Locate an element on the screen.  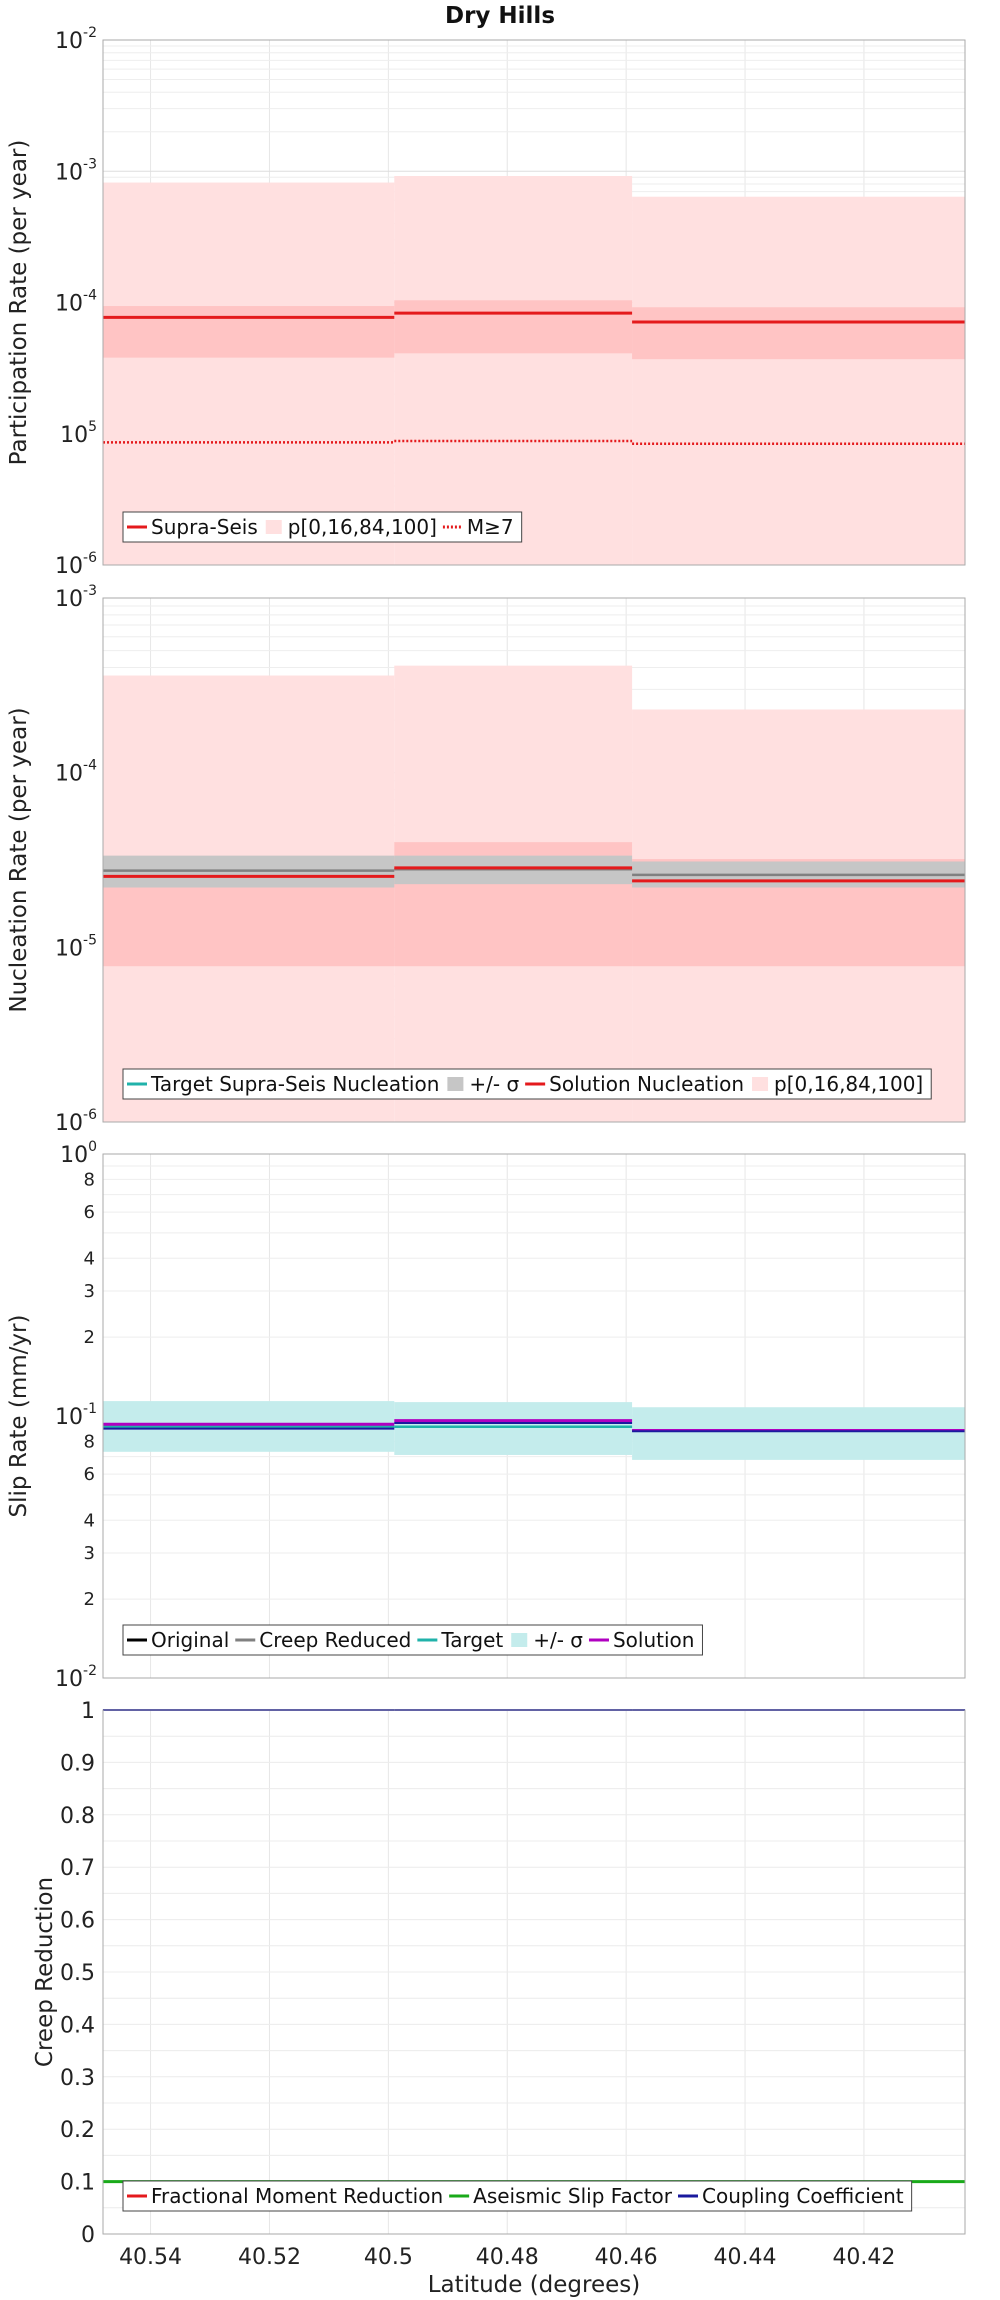
legend-label: Target is located at coordinates (471, 1640).